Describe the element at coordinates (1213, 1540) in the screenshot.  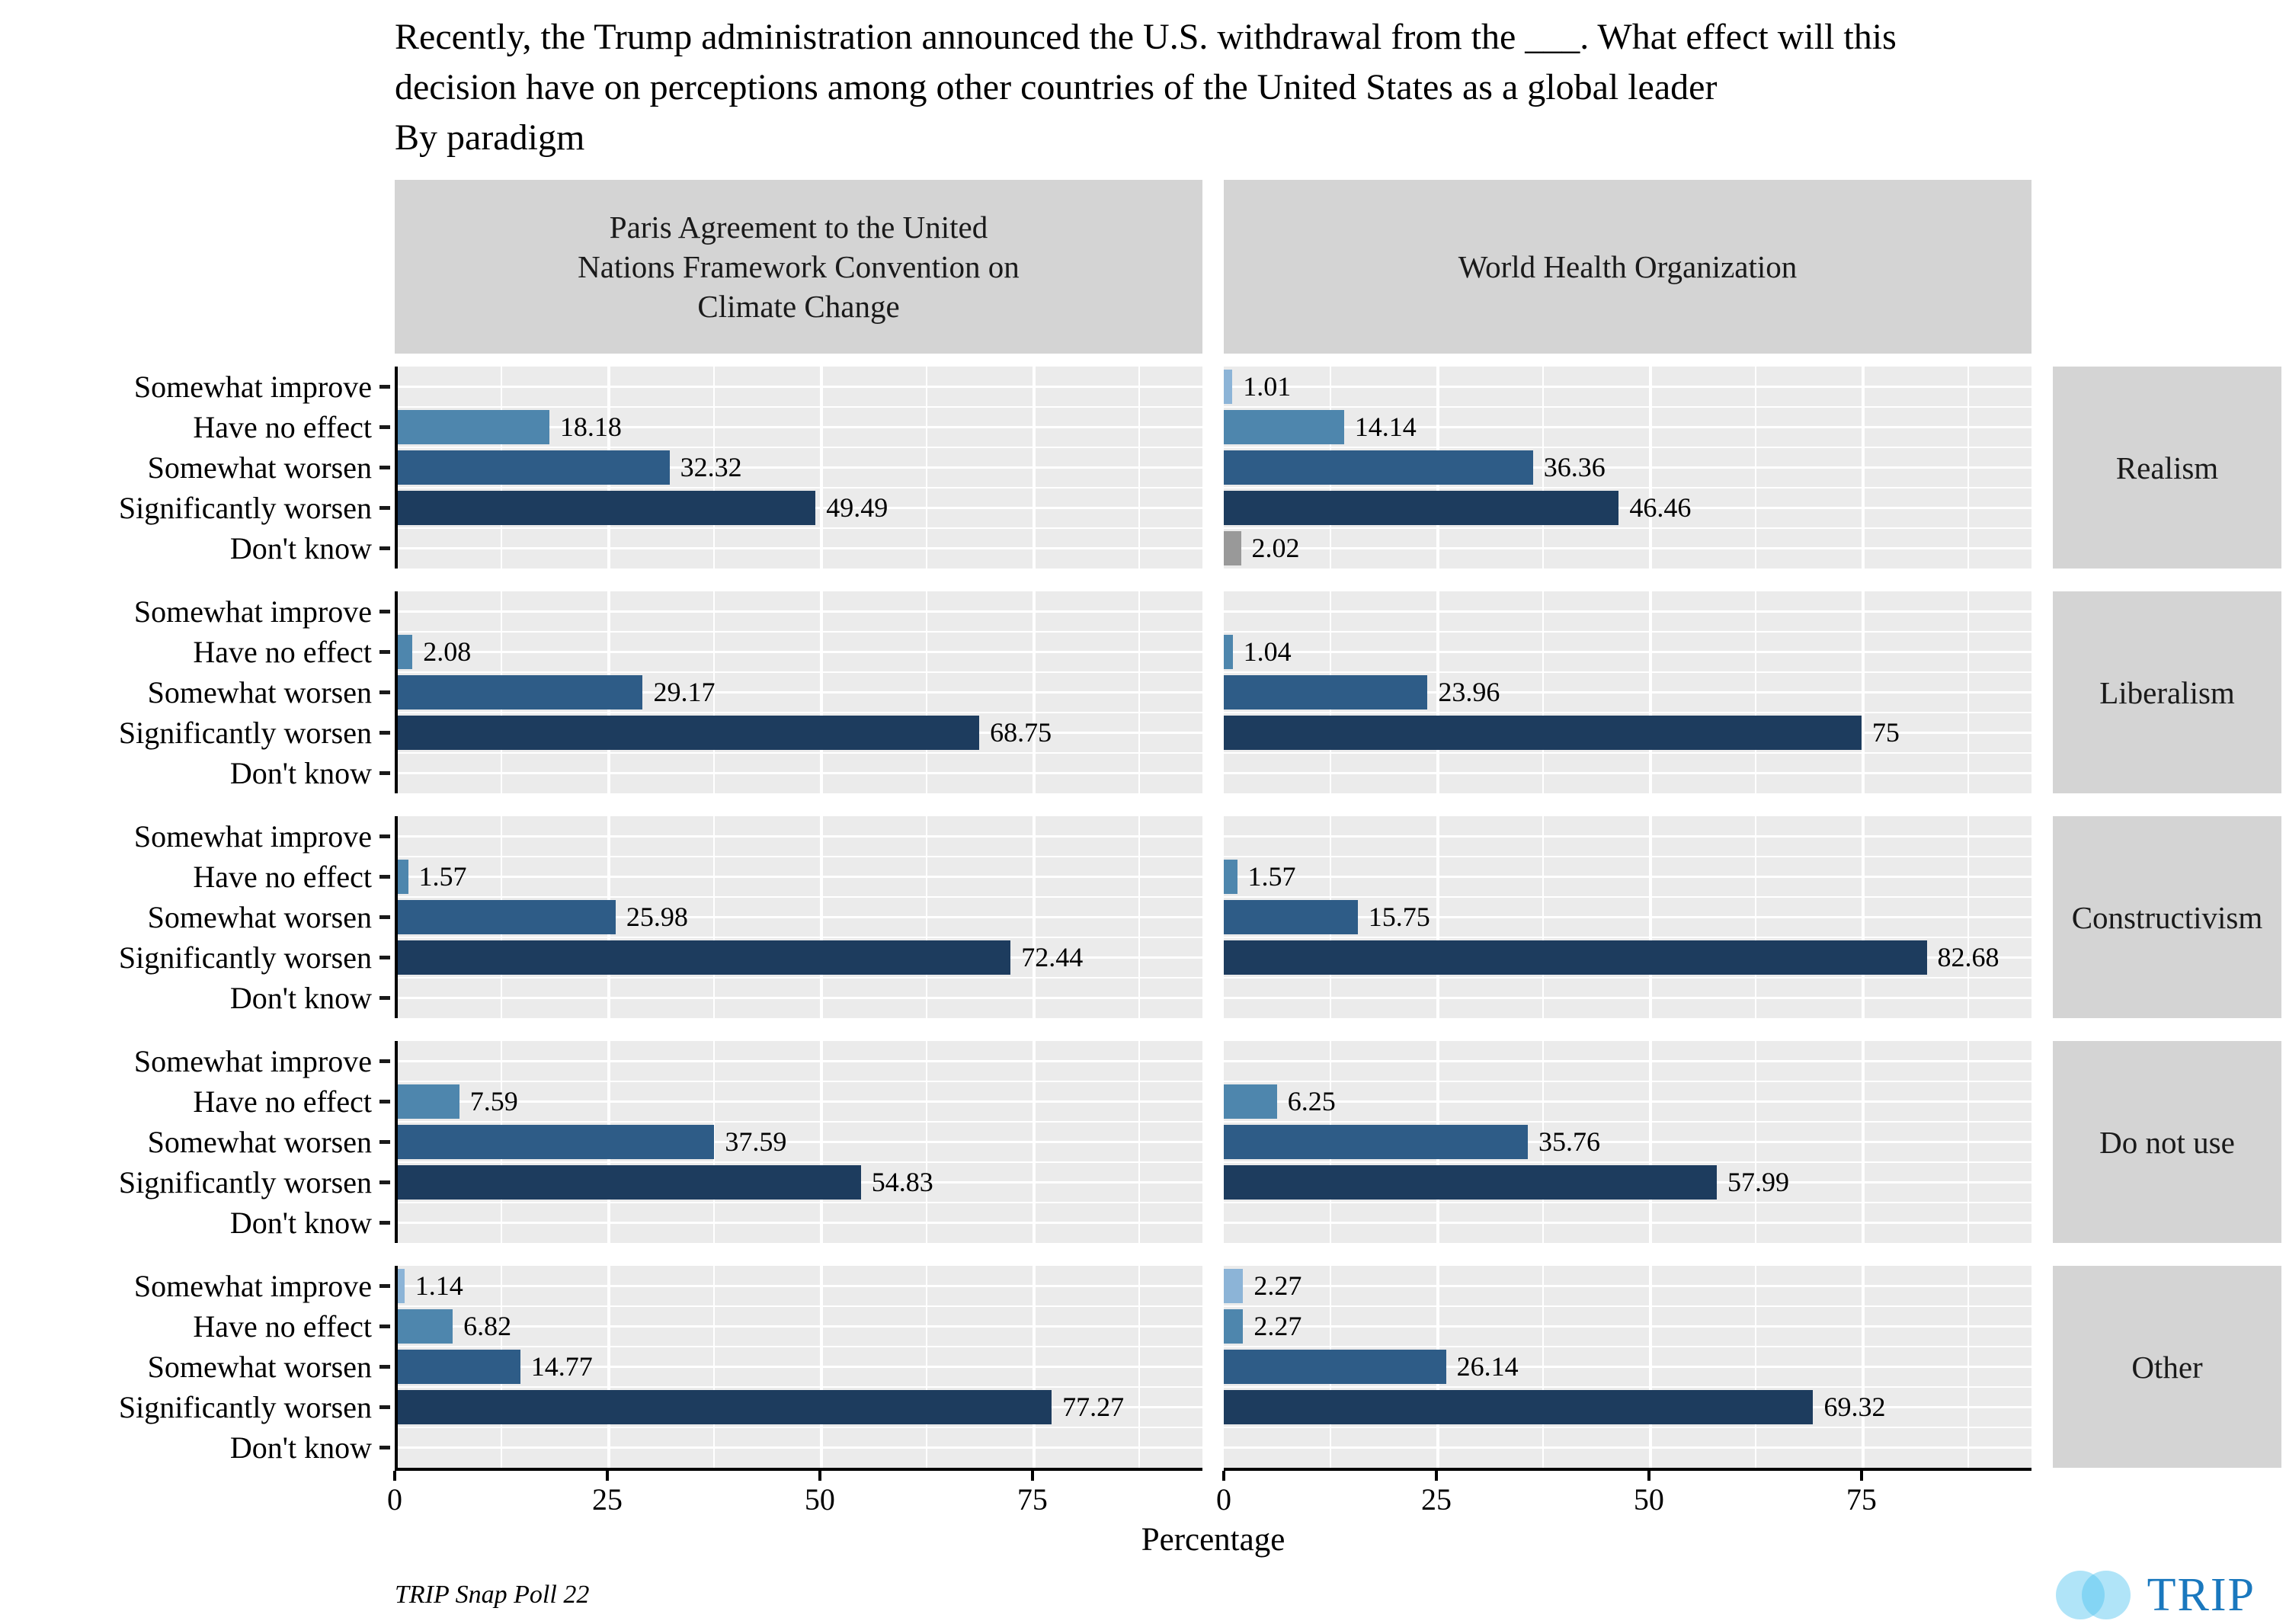
I see `x-axis-title: Percentage` at that location.